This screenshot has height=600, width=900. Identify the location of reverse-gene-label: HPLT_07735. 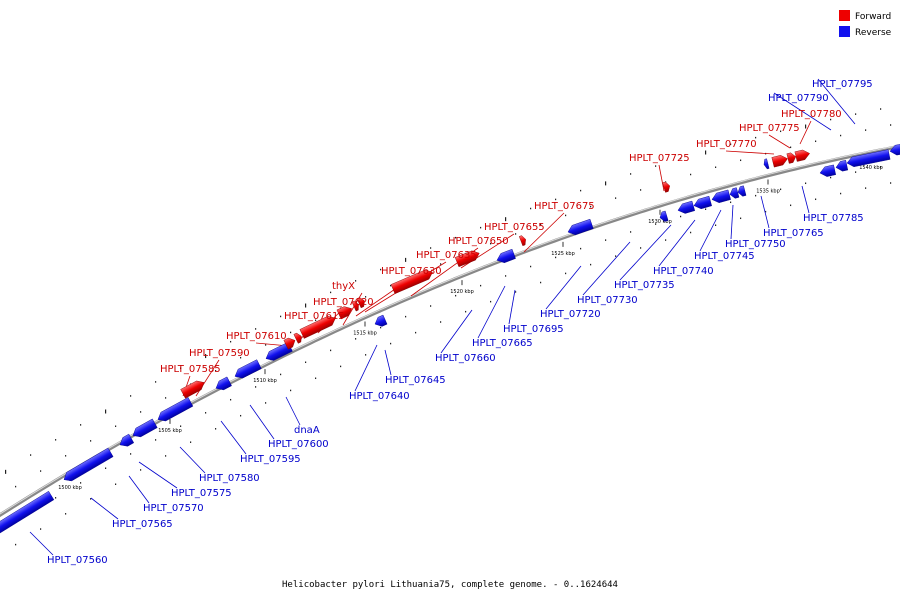
(644, 285).